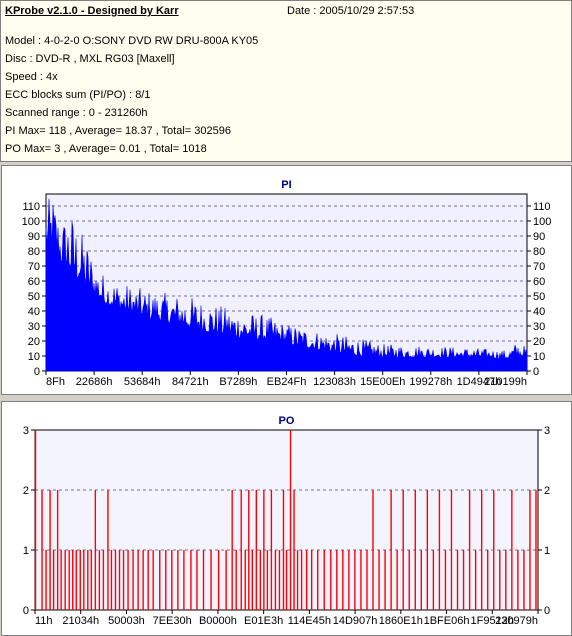 Image resolution: width=572 pixels, height=636 pixels. Describe the element at coordinates (90, 59) in the screenshot. I see `disc-line: Disc : DVD-R , MXL RG03 [Maxell]` at that location.